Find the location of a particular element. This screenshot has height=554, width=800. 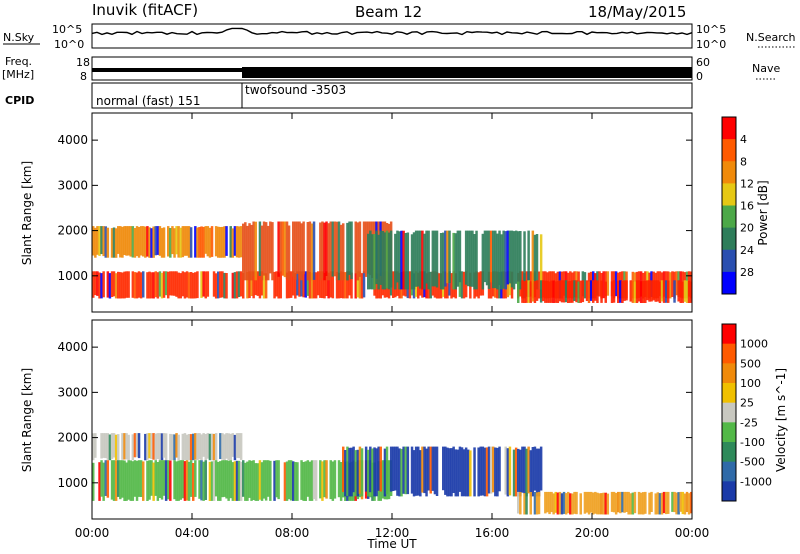

freq-unit-label: [MHz] is located at coordinates (18, 74).